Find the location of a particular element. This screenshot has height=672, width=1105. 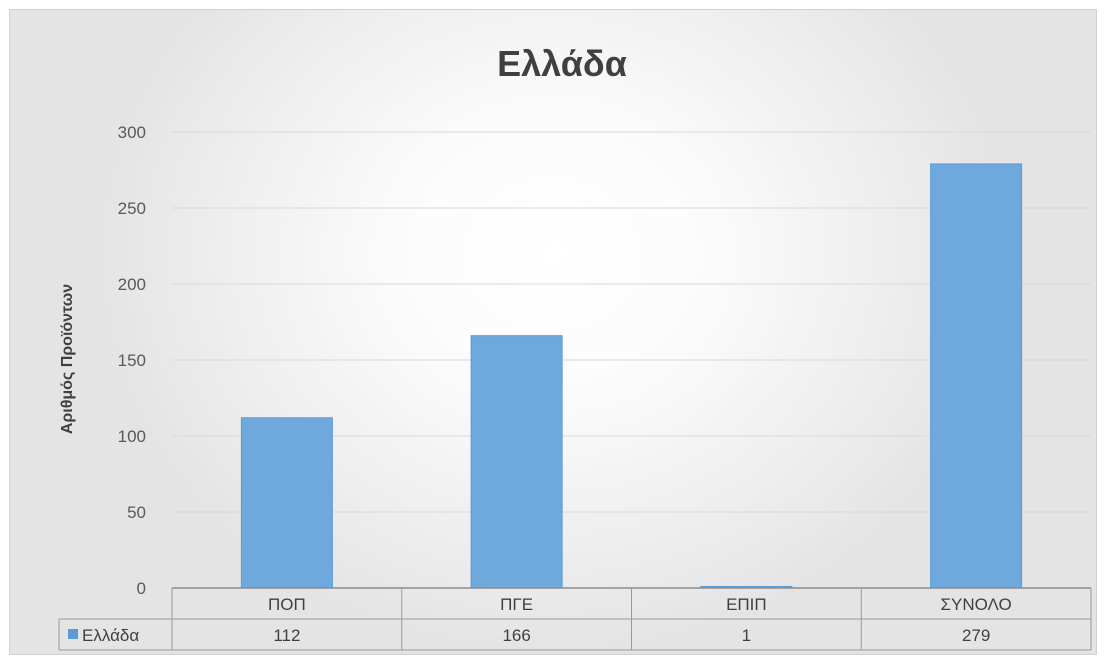

y-tick-labels: 0 50 100 150 200 250 300 is located at coordinates (132, 360).